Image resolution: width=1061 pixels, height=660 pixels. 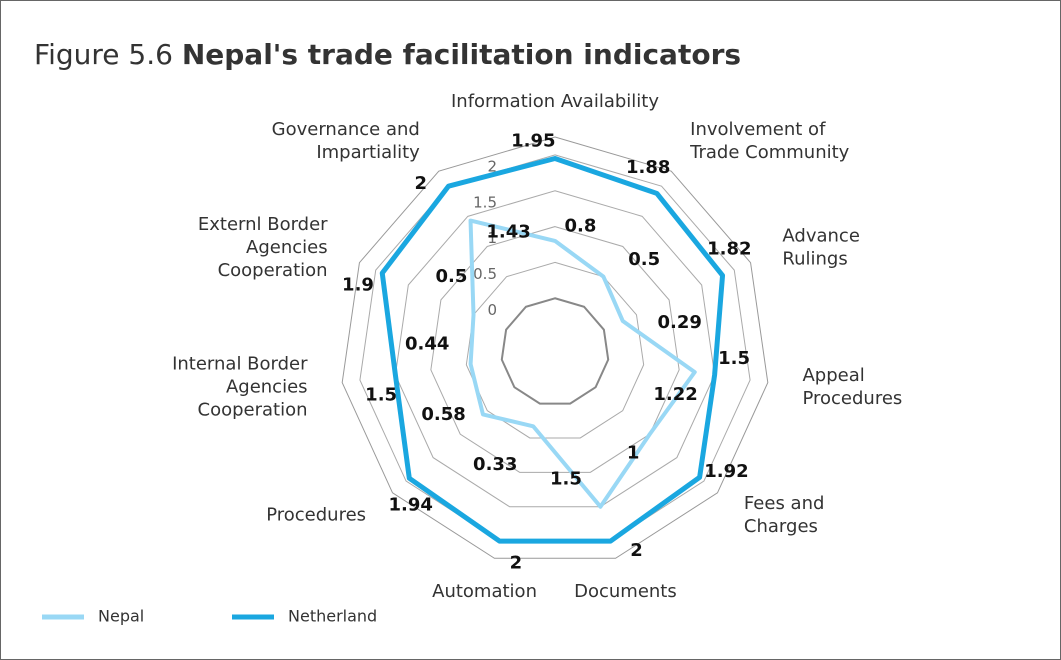 What do you see at coordinates (580, 226) in the screenshot?
I see `value-label: 0.8` at bounding box center [580, 226].